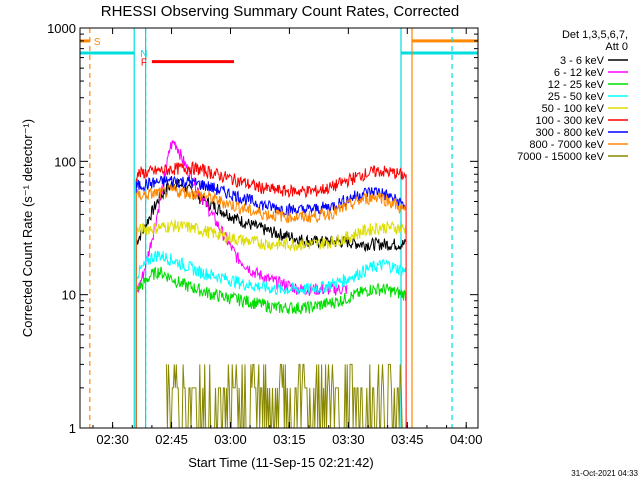 Image resolution: width=640 pixels, height=480 pixels. What do you see at coordinates (61, 28) in the screenshot?
I see `y-tick-label: 1000` at bounding box center [61, 28].